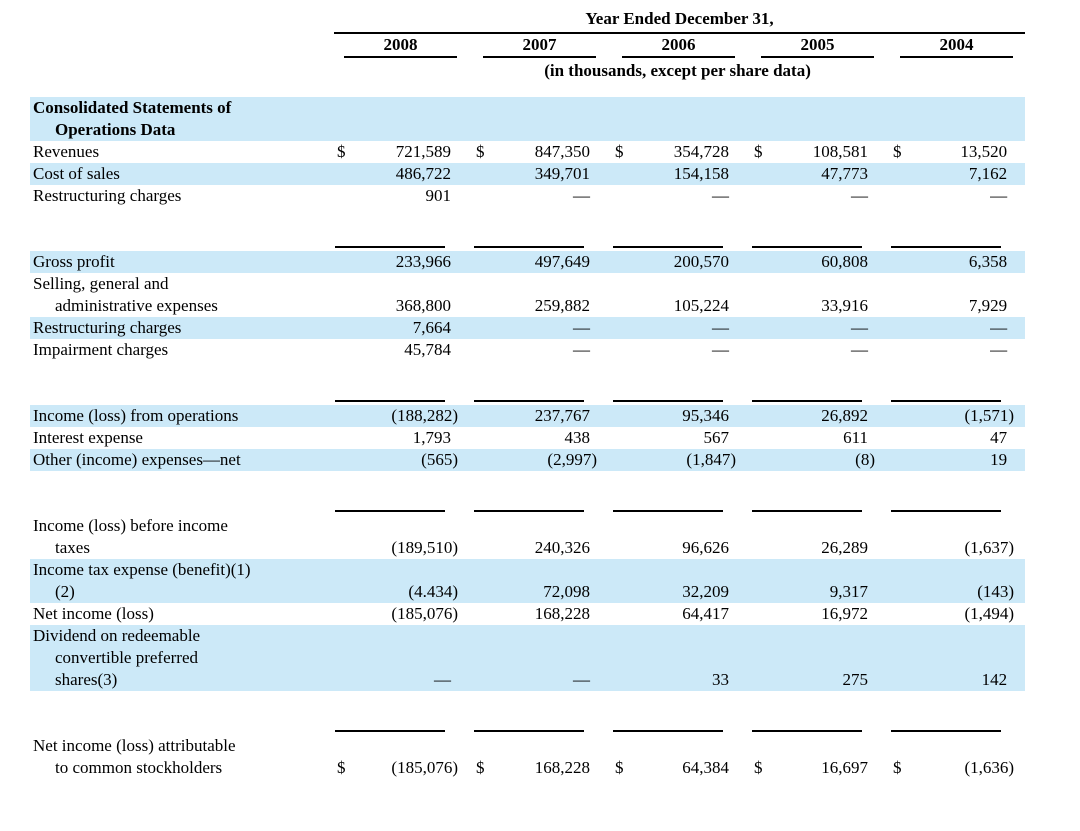 This screenshot has width=1080, height=831. Describe the element at coordinates (705, 591) in the screenshot. I see `value-number: 32,209` at that location.